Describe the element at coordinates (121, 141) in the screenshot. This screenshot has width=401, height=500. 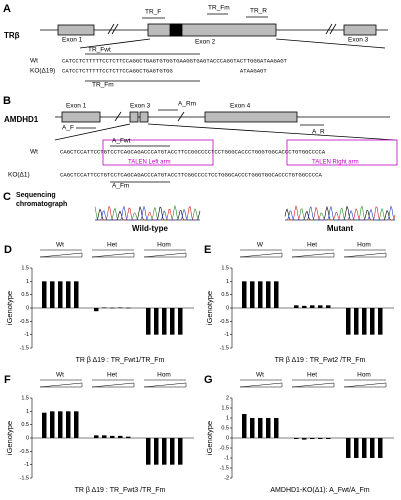
I see `primer-label: A_Fwt` at that location.